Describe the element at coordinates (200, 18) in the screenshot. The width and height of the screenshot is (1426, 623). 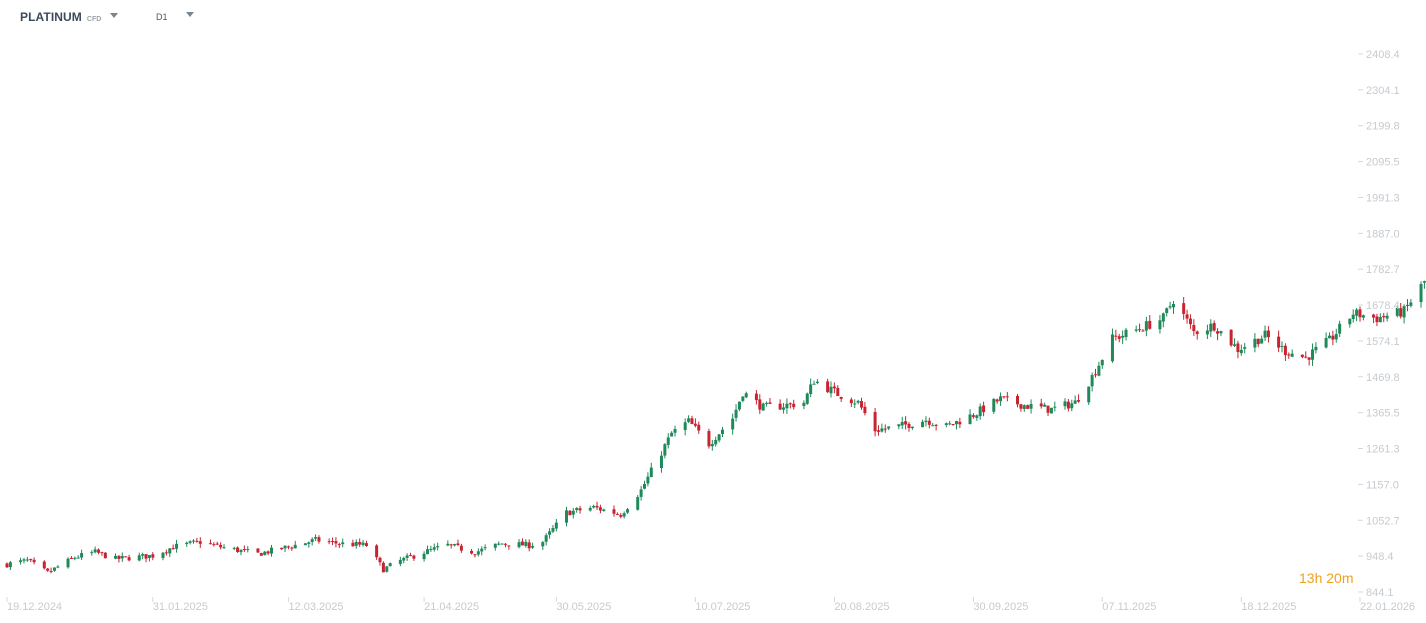
I see `chart-toolbar: PLATINUM CFD D1` at that location.